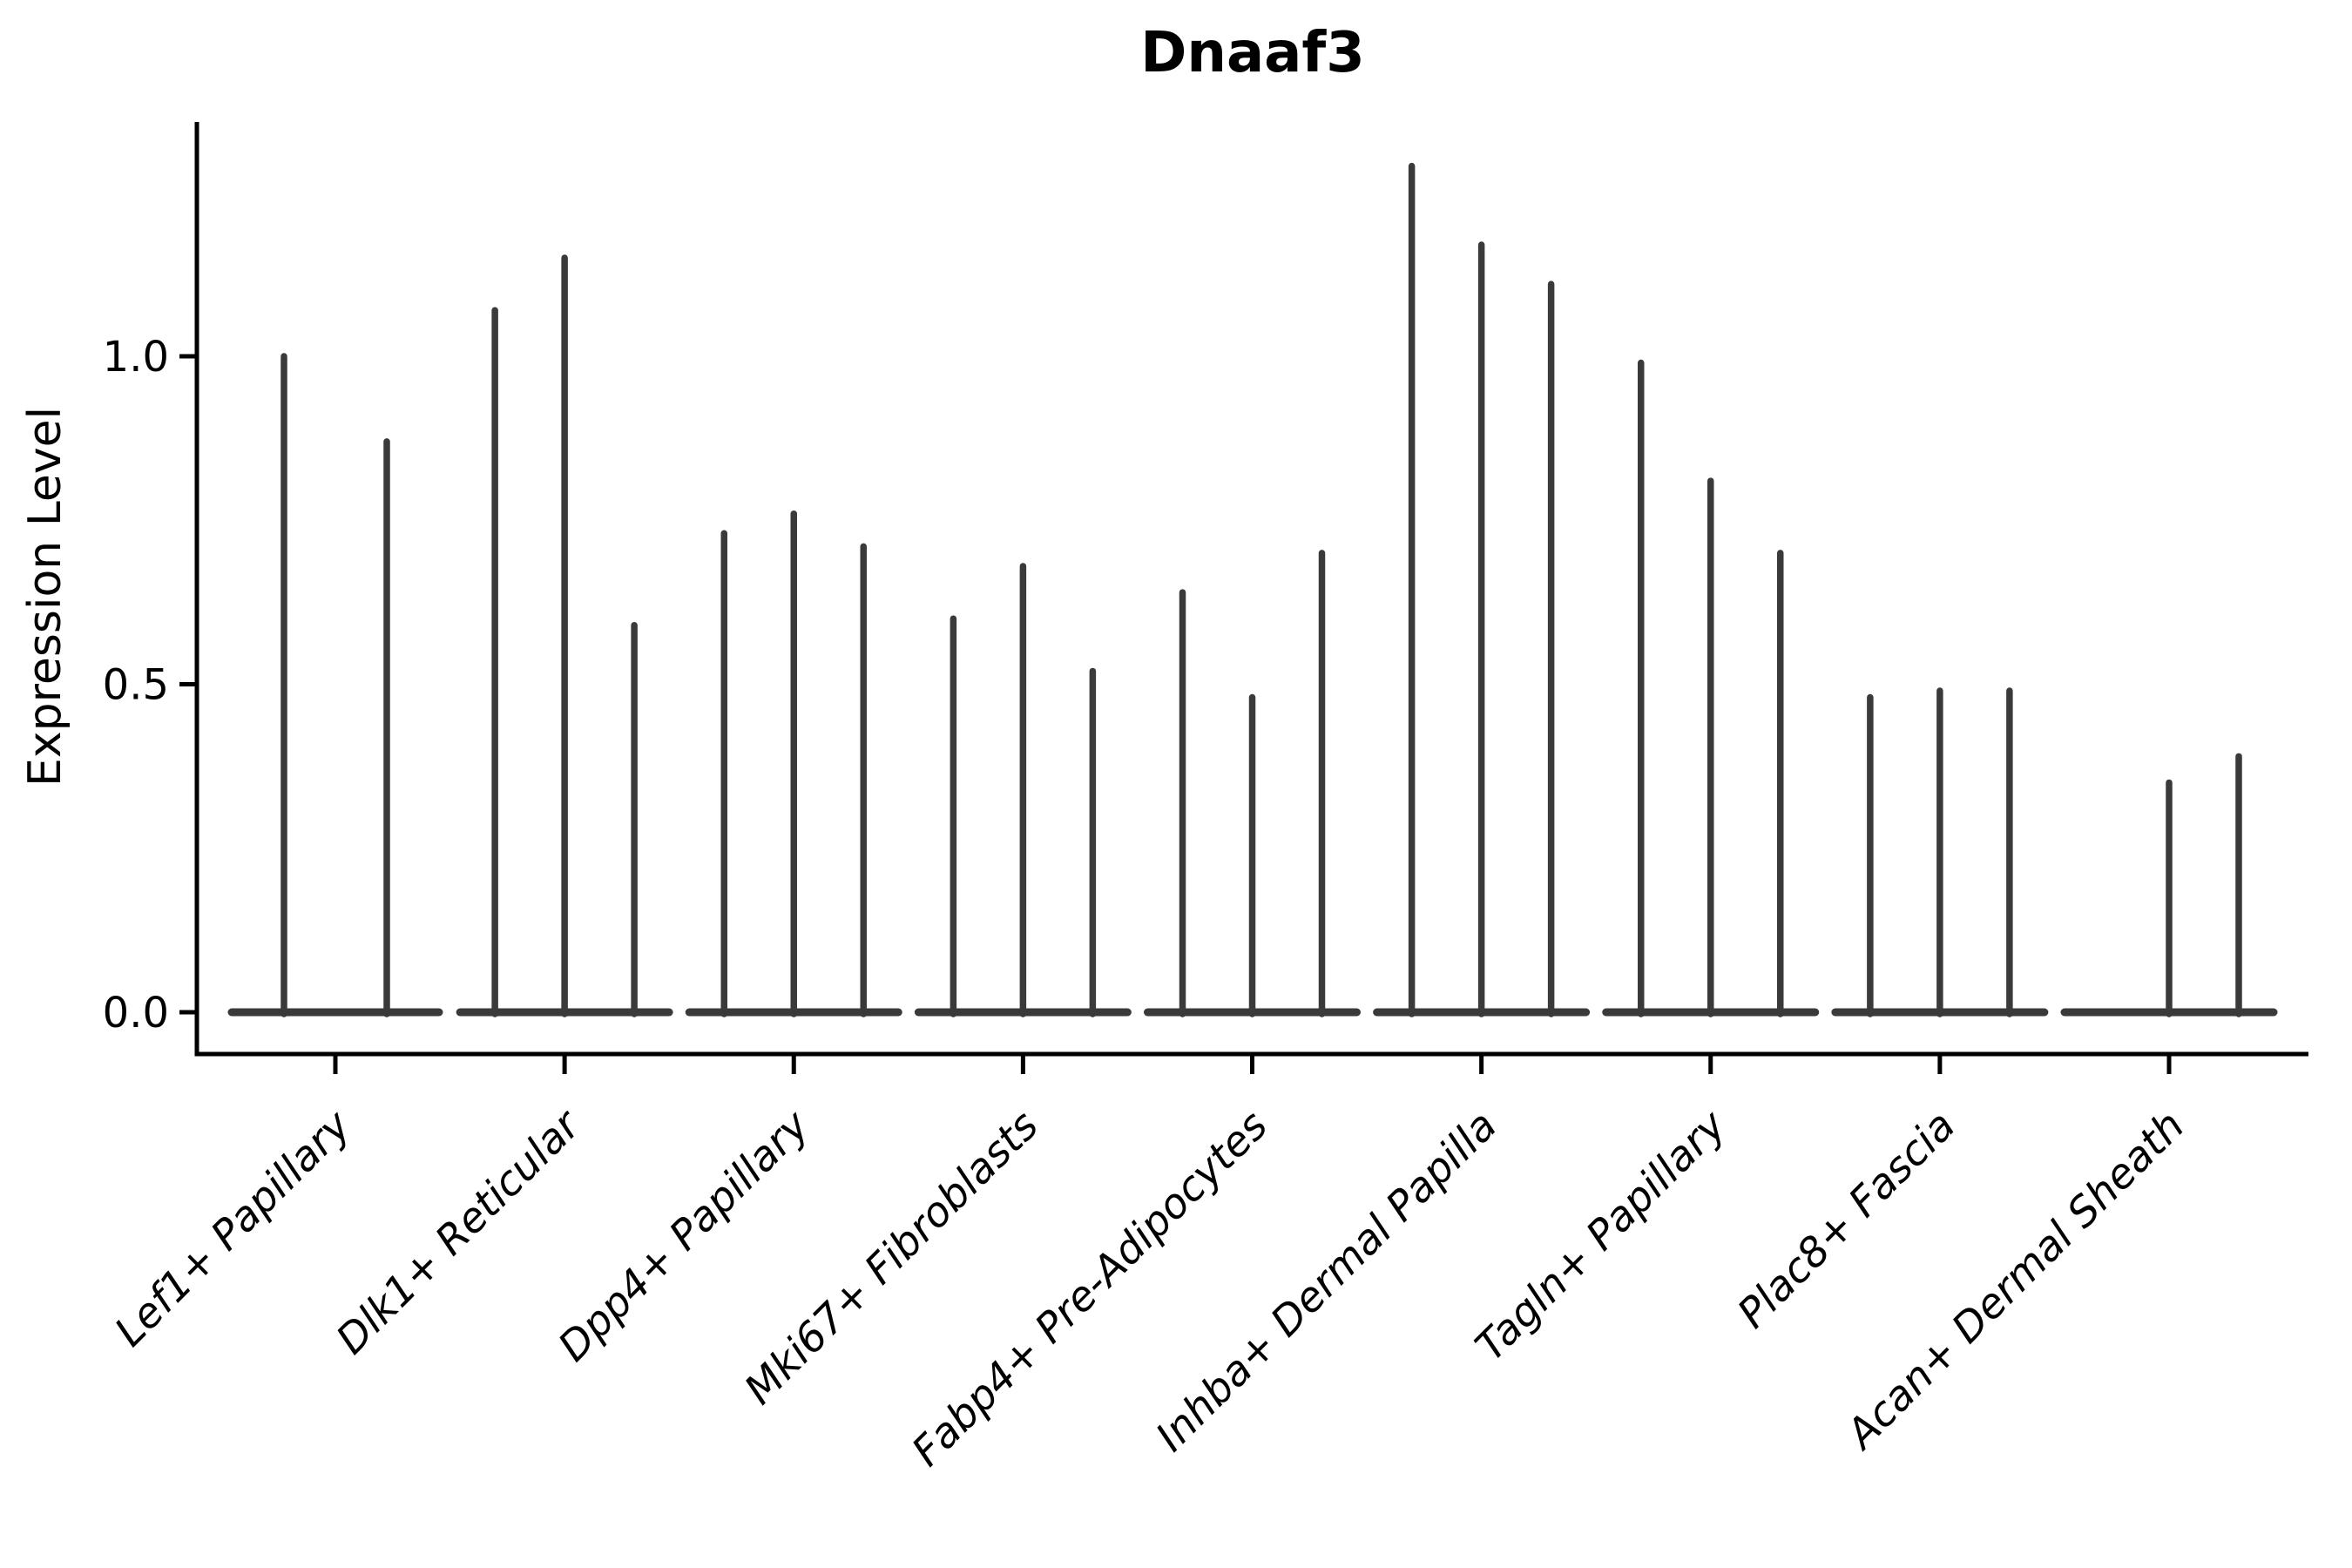  What do you see at coordinates (233, 1228) in the screenshot?
I see `x-category-label: Lef1+ Papillary` at bounding box center [233, 1228].